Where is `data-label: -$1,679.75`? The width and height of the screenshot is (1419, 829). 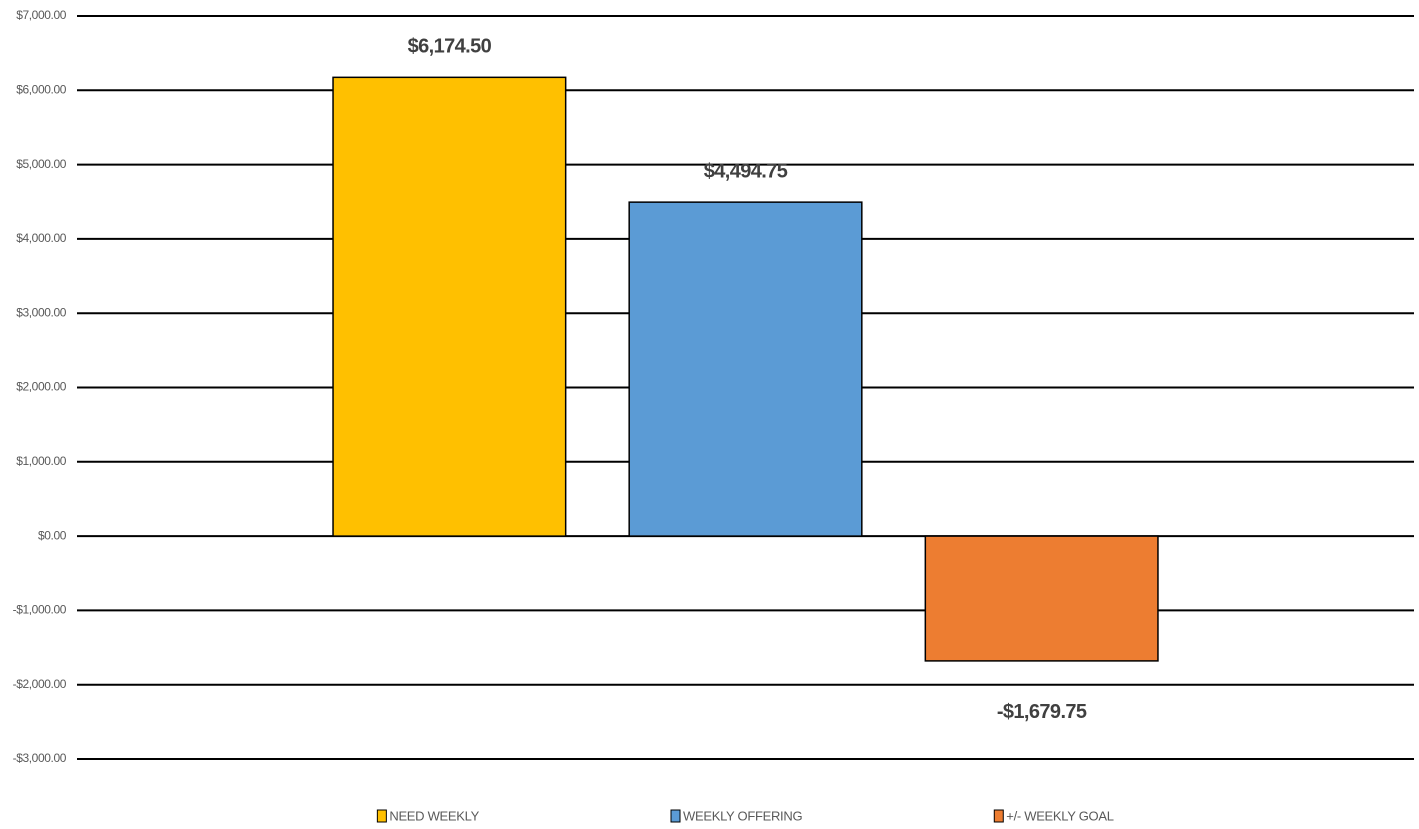
data-label: -$1,679.75 is located at coordinates (1042, 712).